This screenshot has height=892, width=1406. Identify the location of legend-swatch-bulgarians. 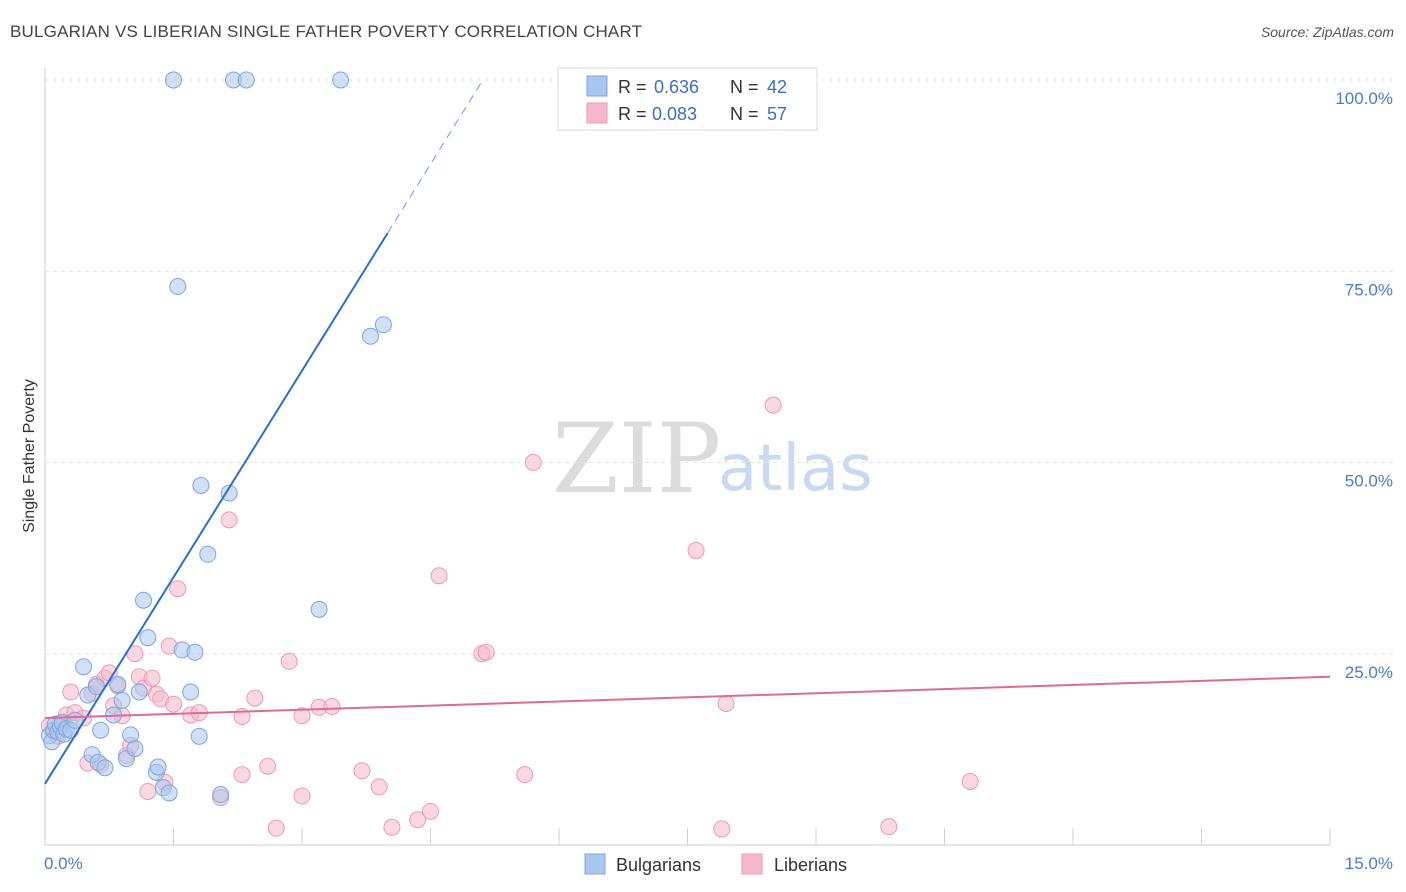
(597, 86).